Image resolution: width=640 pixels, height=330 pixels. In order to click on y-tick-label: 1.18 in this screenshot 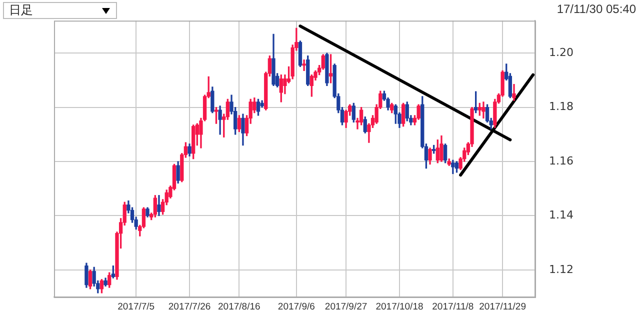, I will do `click(561, 107)`.